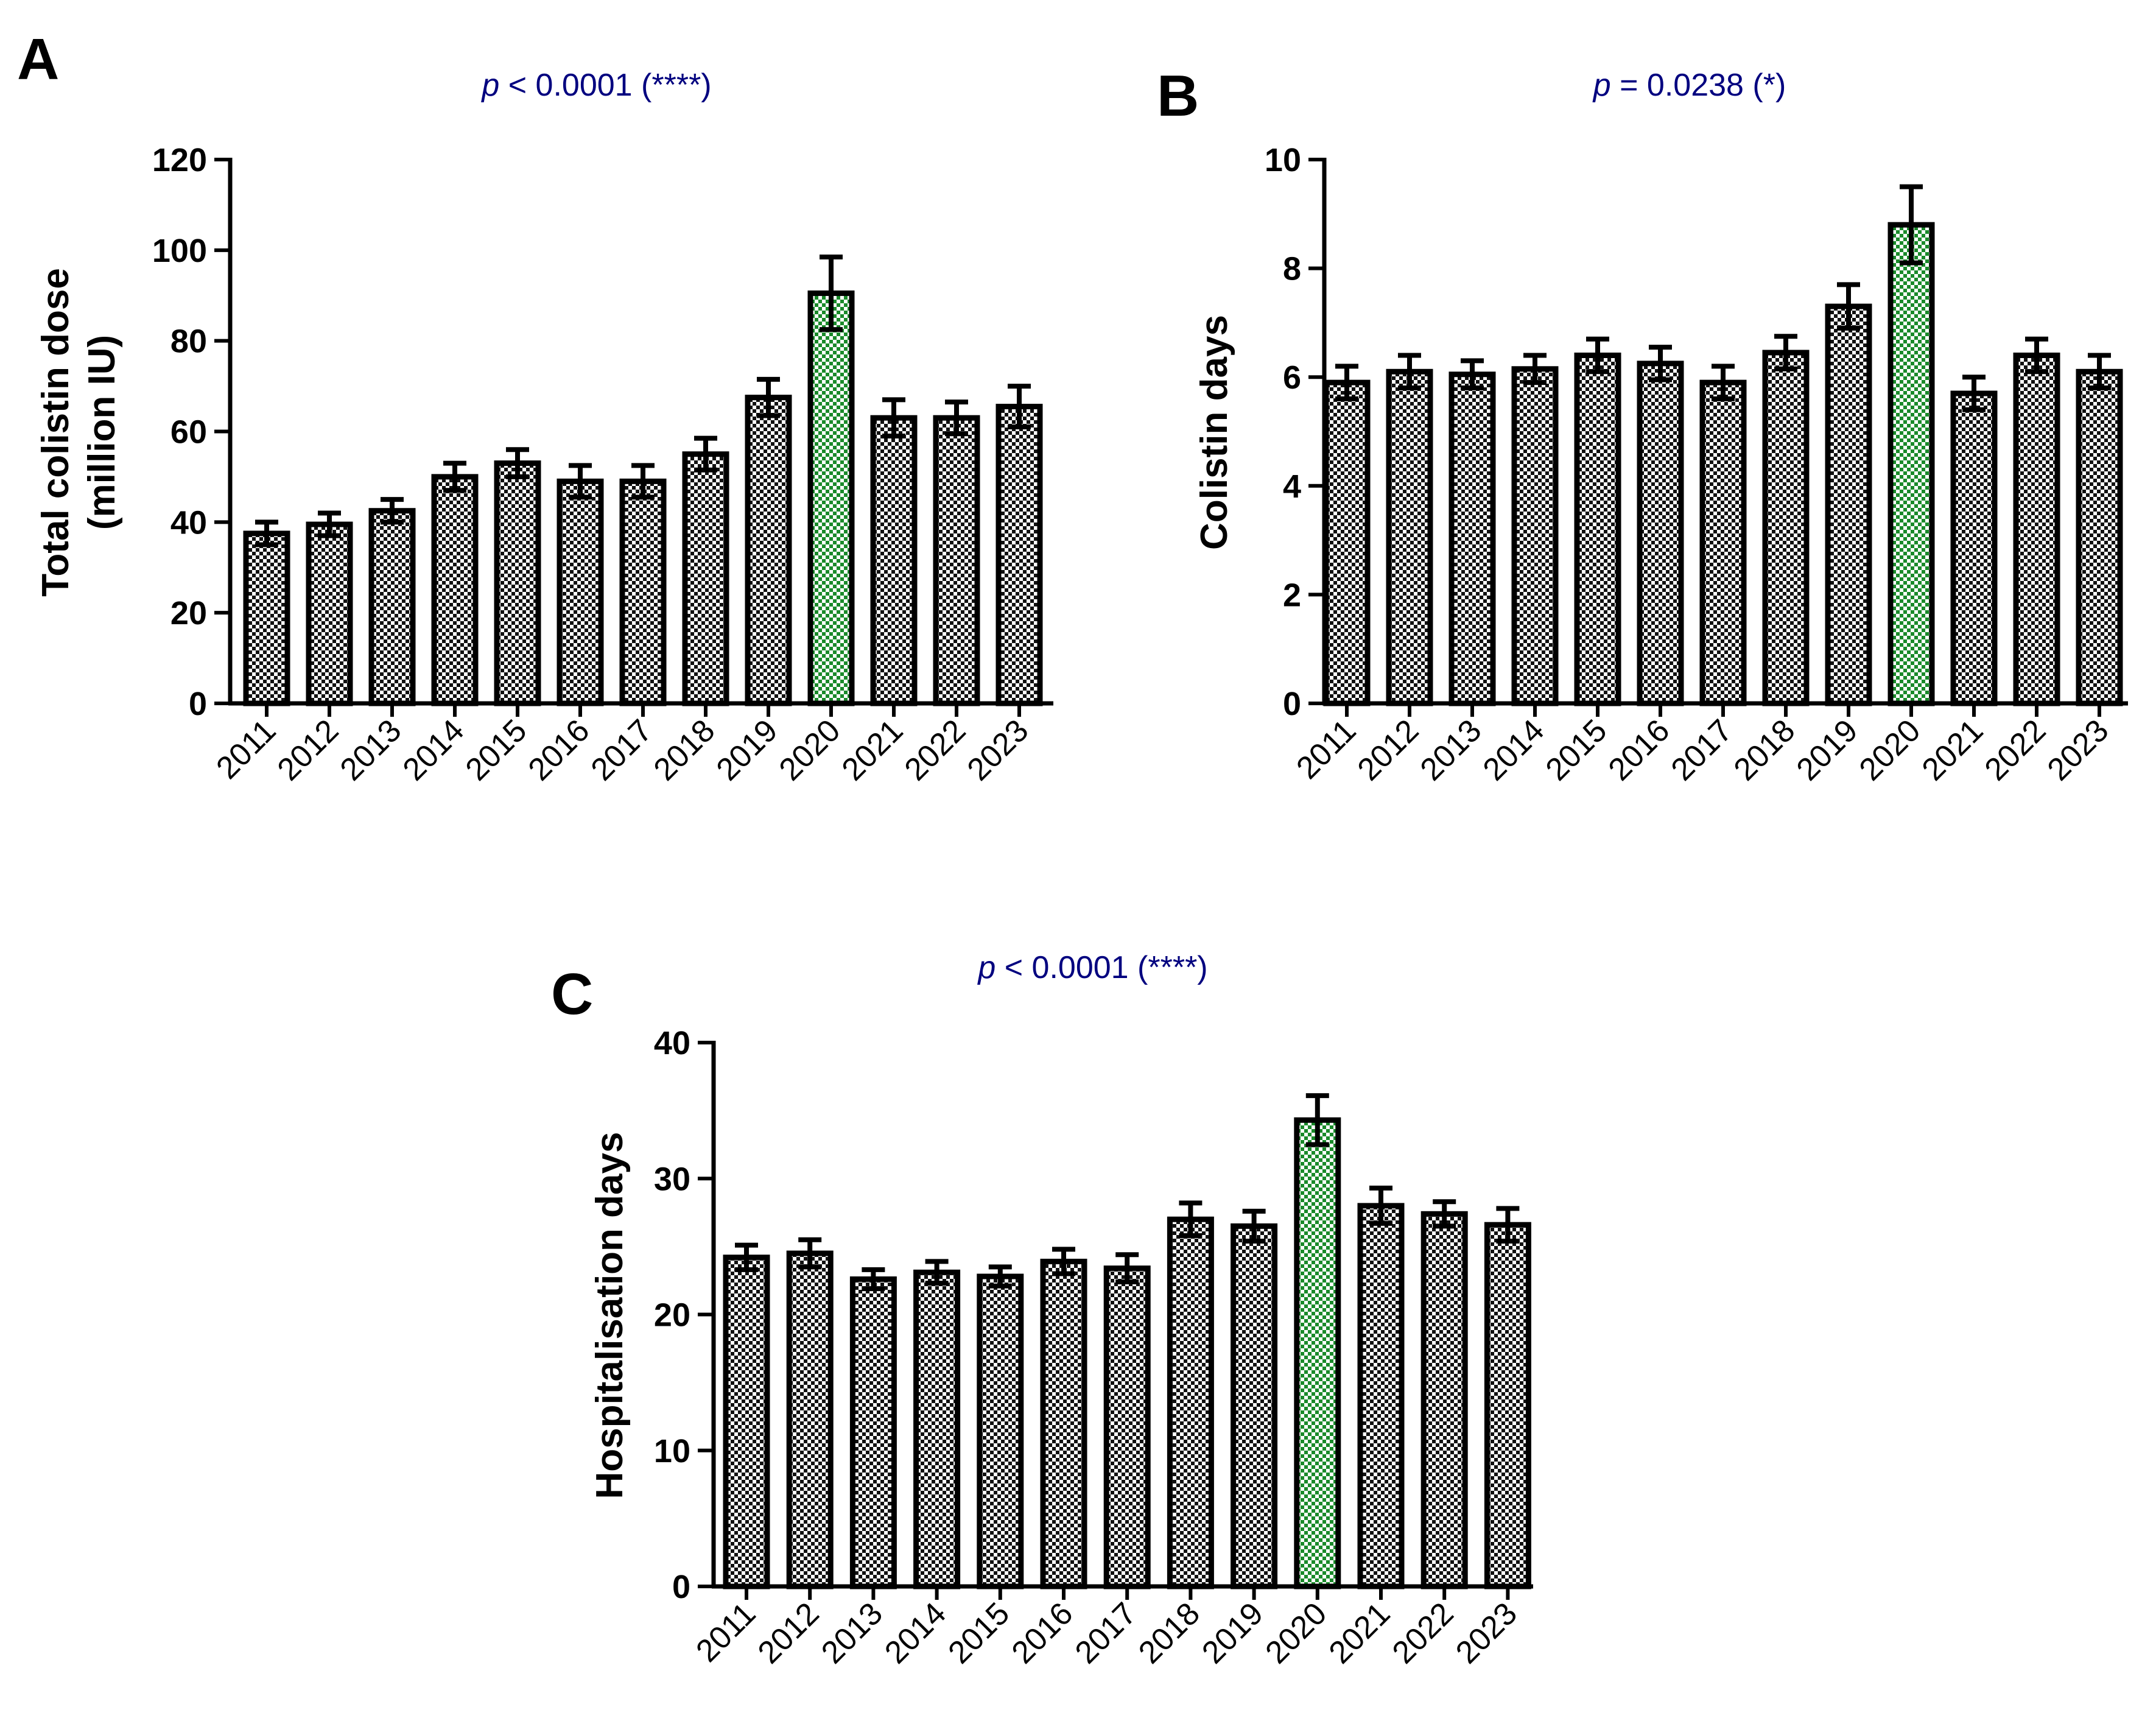 Image resolution: width=2156 pixels, height=1721 pixels. Describe the element at coordinates (2099, 537) in the screenshot. I see `bar-2023` at that location.